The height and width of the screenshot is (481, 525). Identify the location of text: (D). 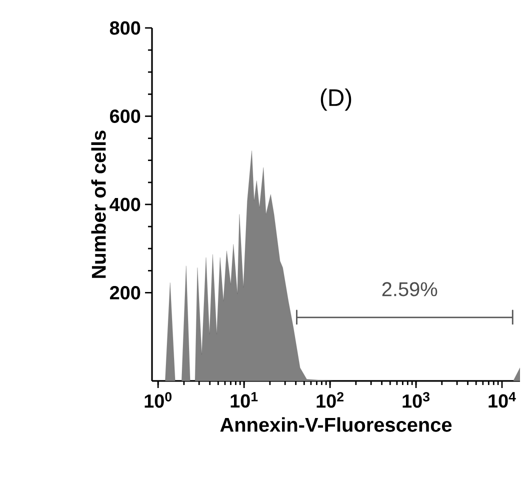
(336, 99).